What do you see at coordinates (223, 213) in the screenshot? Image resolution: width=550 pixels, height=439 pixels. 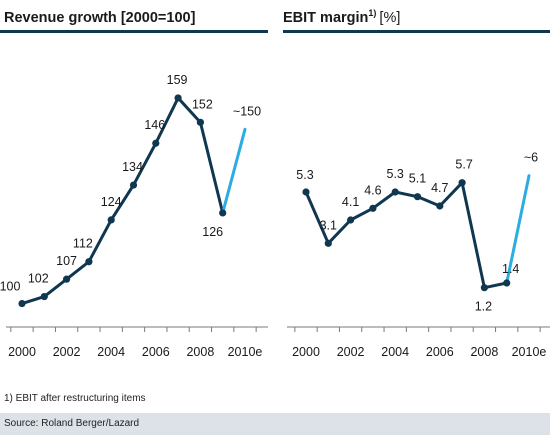 I see `revenue-point-2009` at bounding box center [223, 213].